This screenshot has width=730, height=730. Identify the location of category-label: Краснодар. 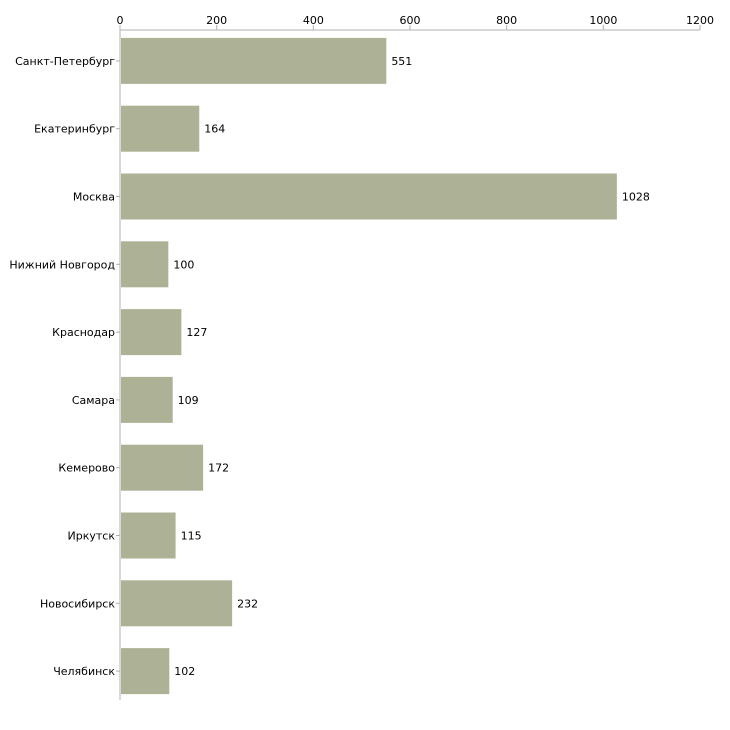
(83, 332).